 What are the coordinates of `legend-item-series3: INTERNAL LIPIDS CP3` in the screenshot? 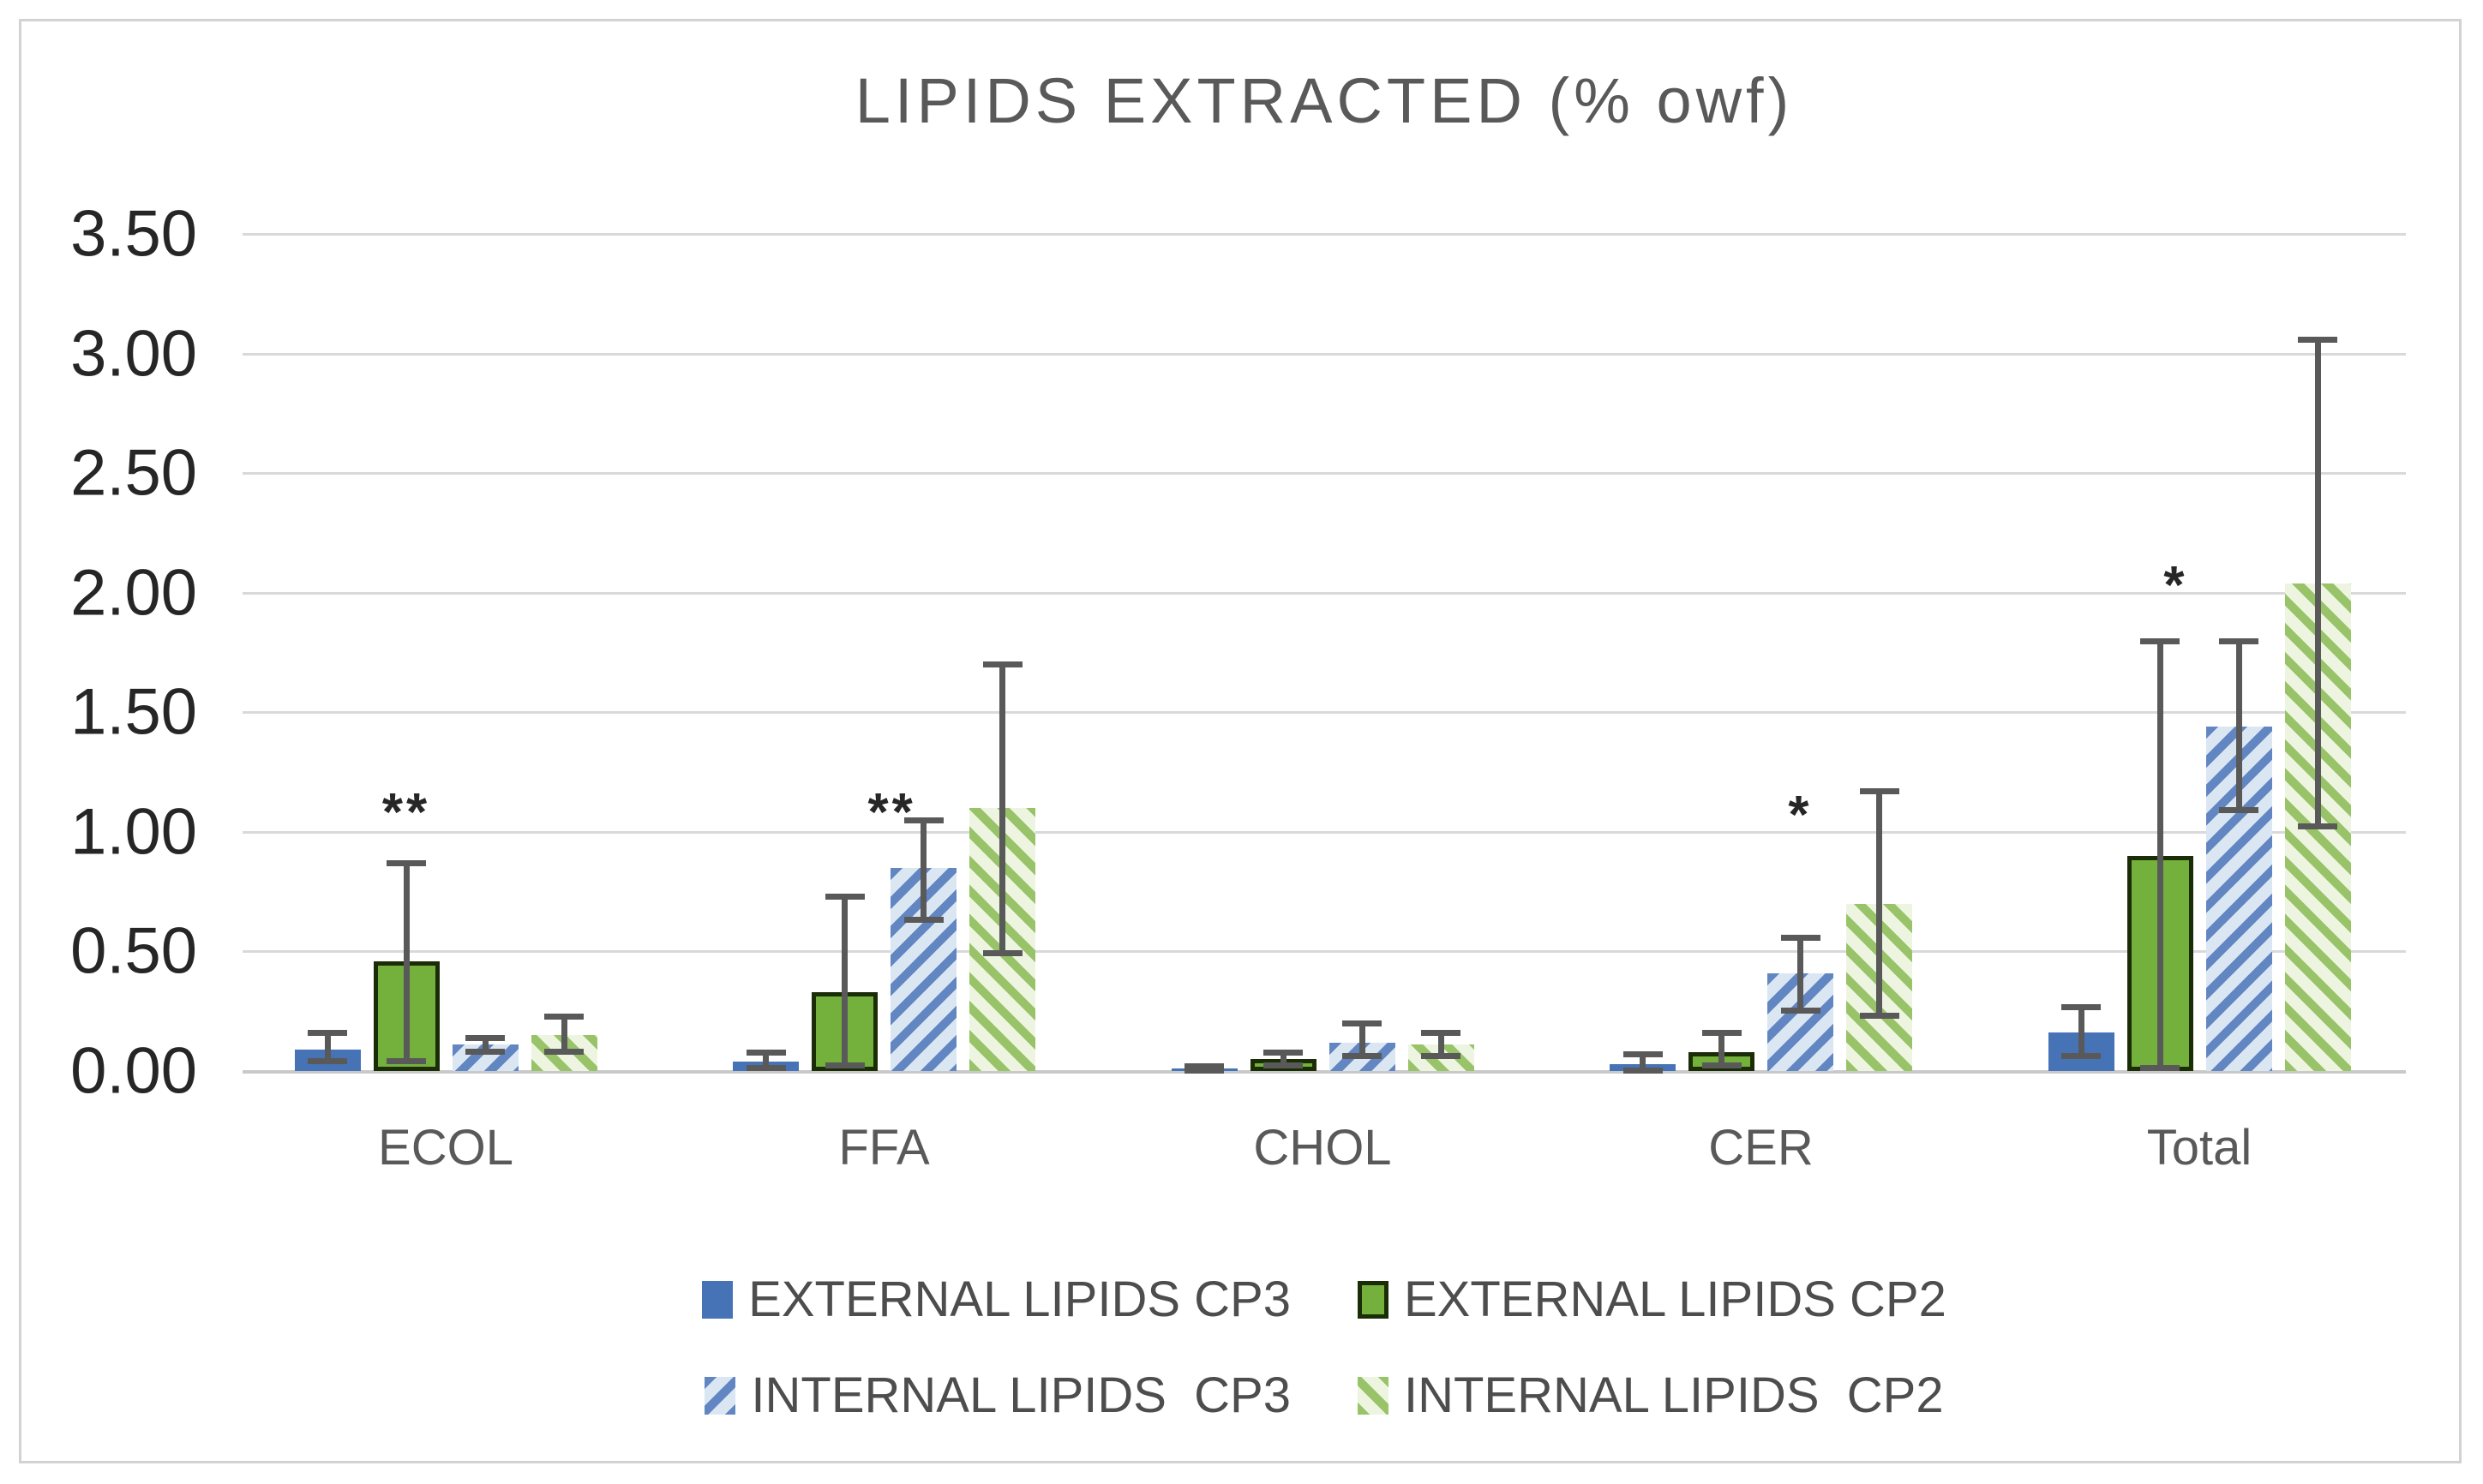 It's located at (998, 1396).